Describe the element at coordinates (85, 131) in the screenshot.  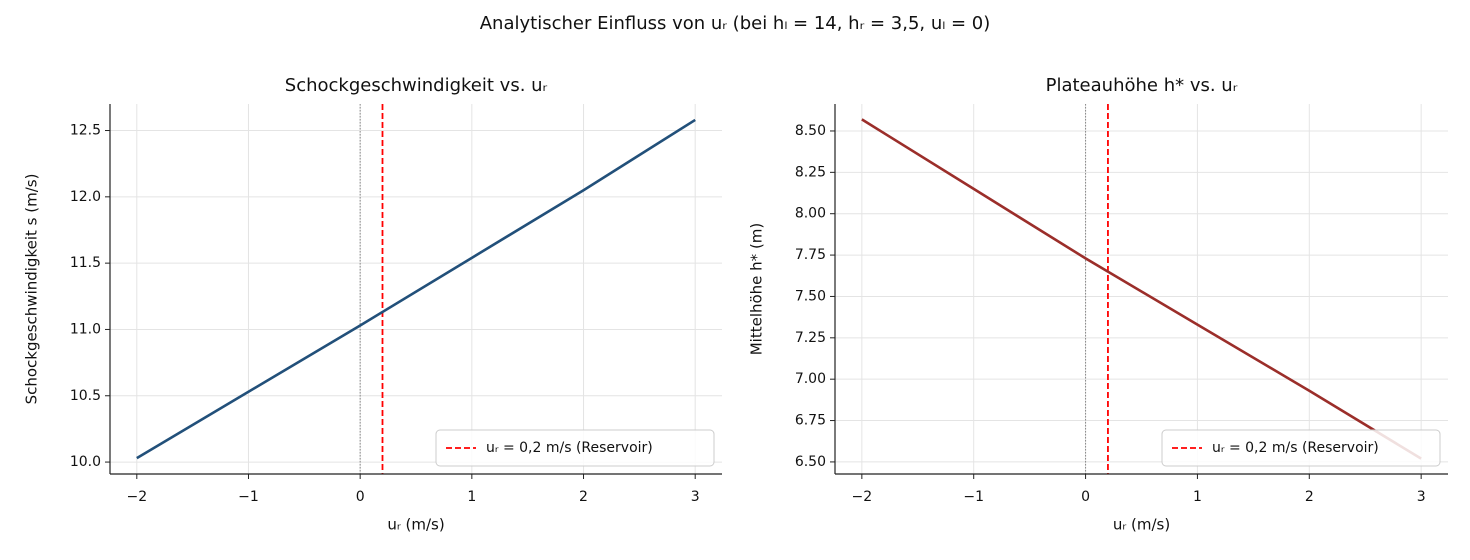
I see `y-tick-label: 12.5` at that location.